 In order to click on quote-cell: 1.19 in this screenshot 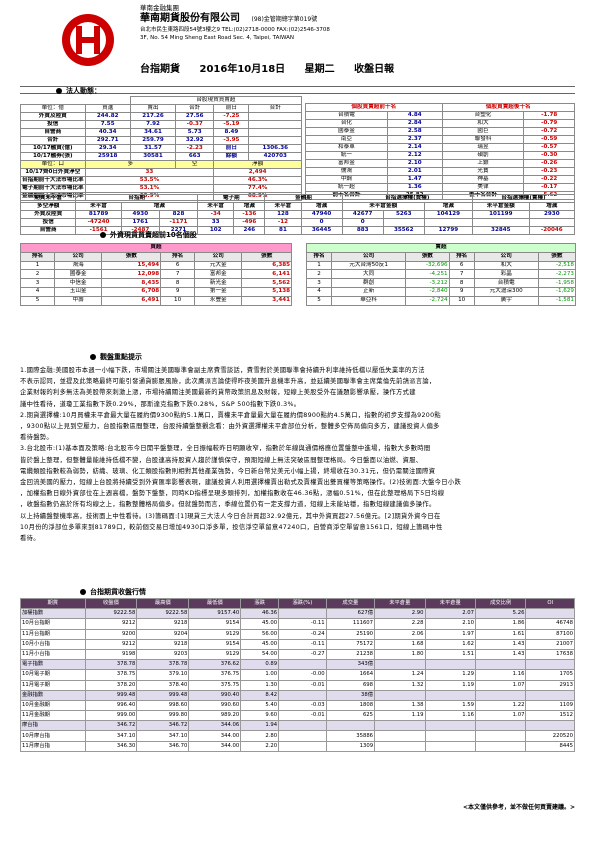, I will do `click(400, 716)`.